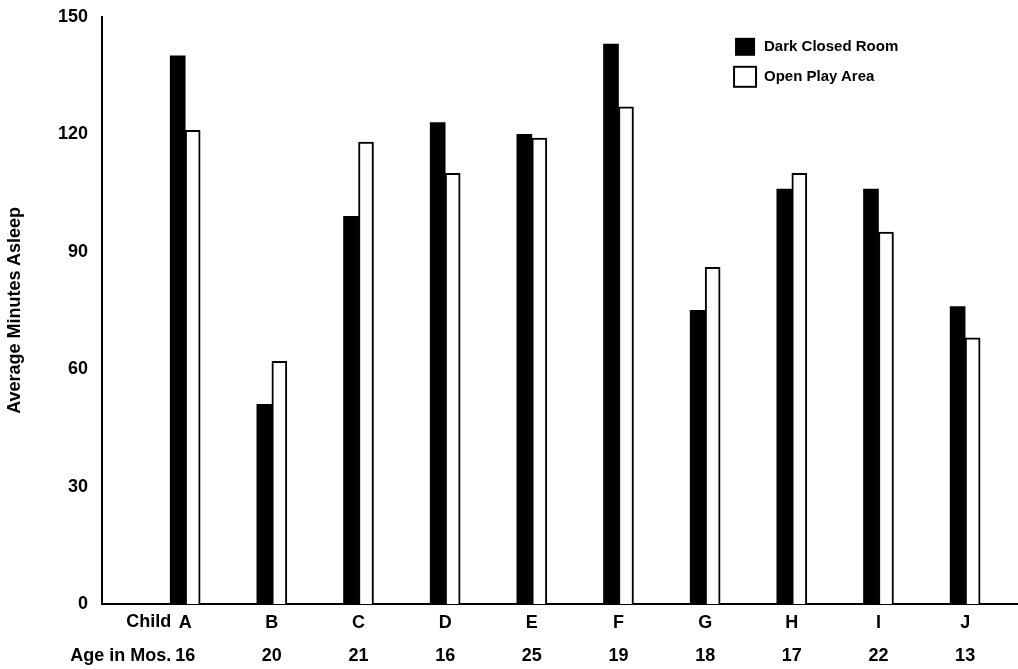  Describe the element at coordinates (13, 310) in the screenshot. I see `y-axis-title: Average Minutes Asleep` at that location.